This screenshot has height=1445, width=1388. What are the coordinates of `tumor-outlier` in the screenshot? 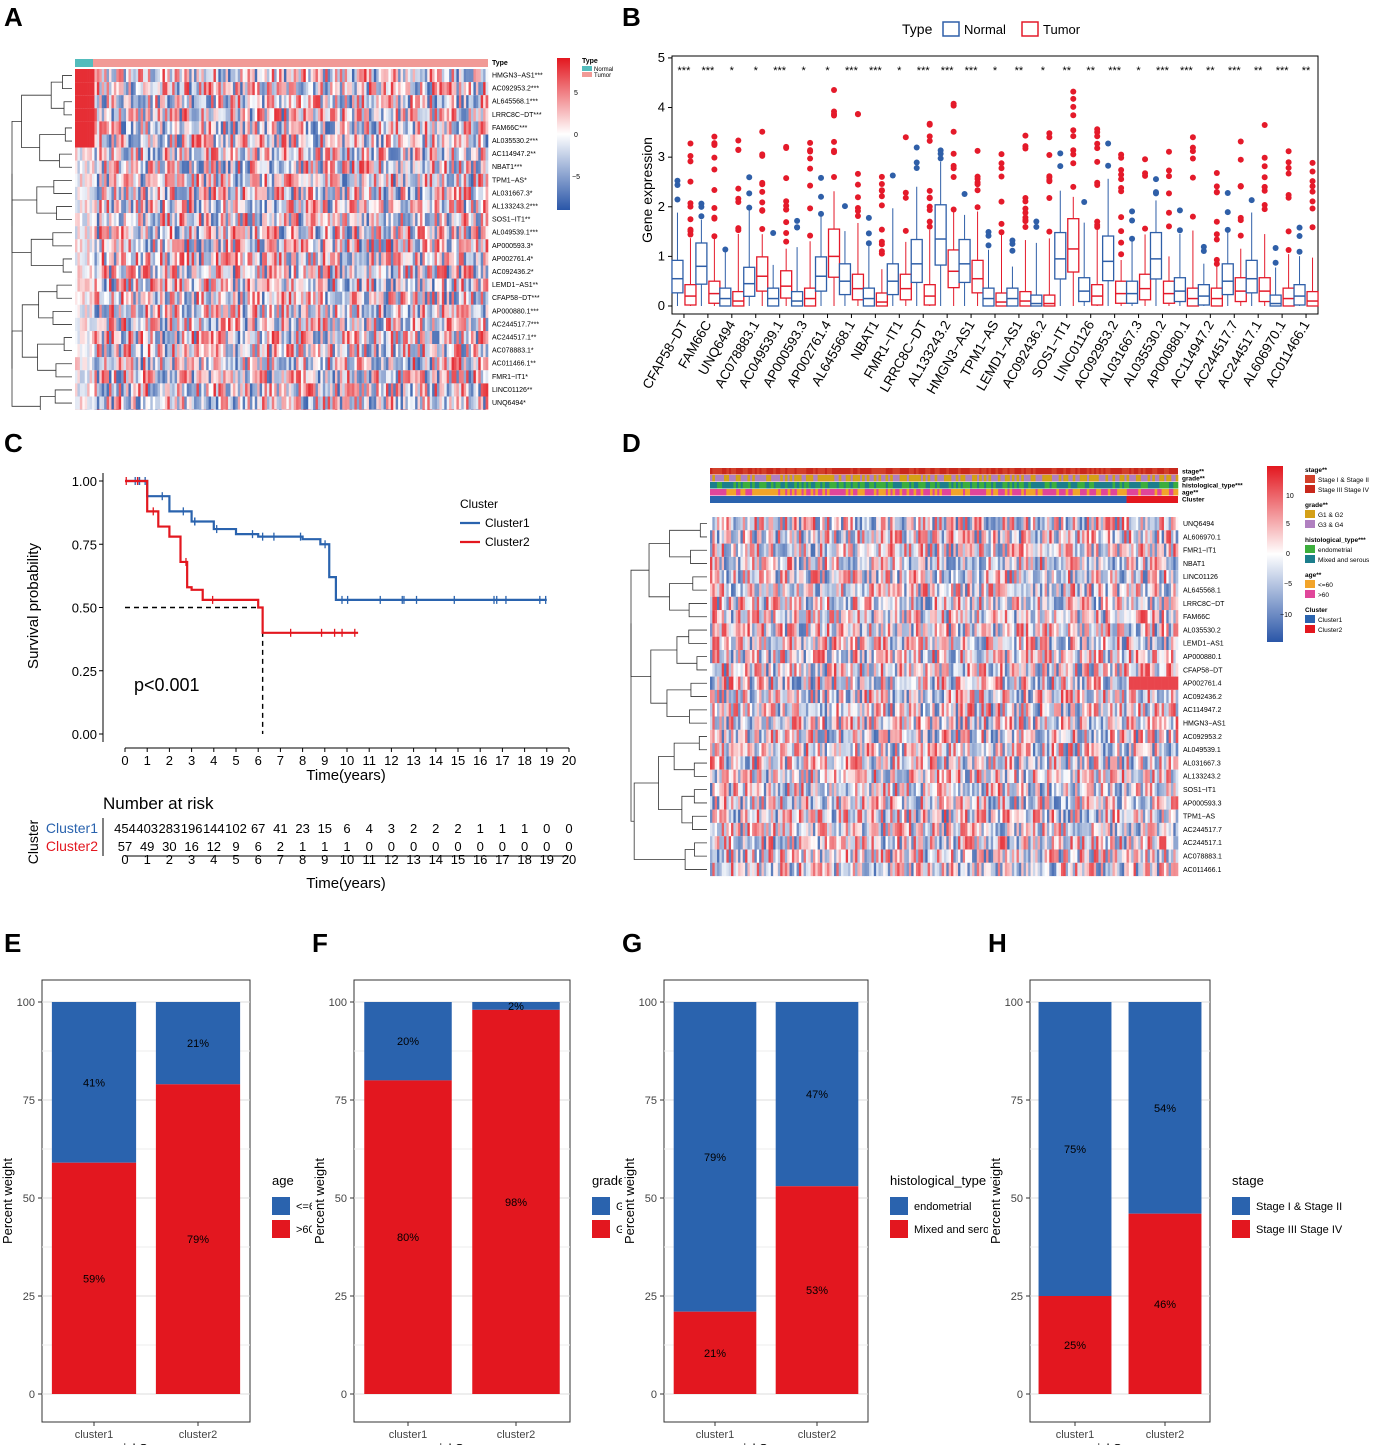 It's located at (1025, 226).